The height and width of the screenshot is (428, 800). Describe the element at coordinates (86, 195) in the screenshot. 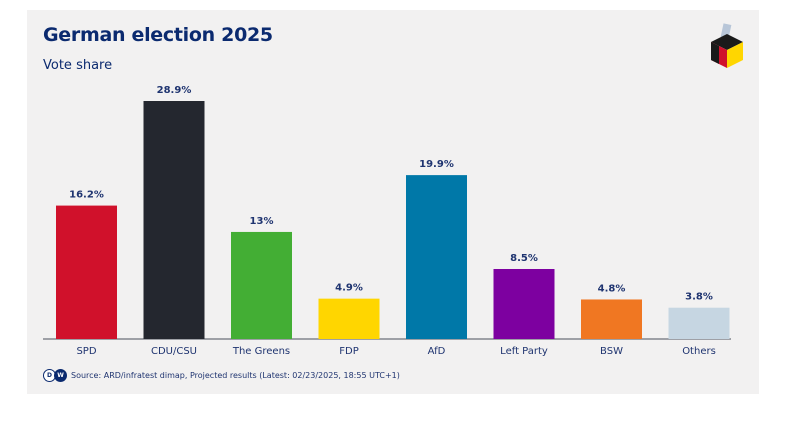

I see `data-label: 16.2%` at that location.